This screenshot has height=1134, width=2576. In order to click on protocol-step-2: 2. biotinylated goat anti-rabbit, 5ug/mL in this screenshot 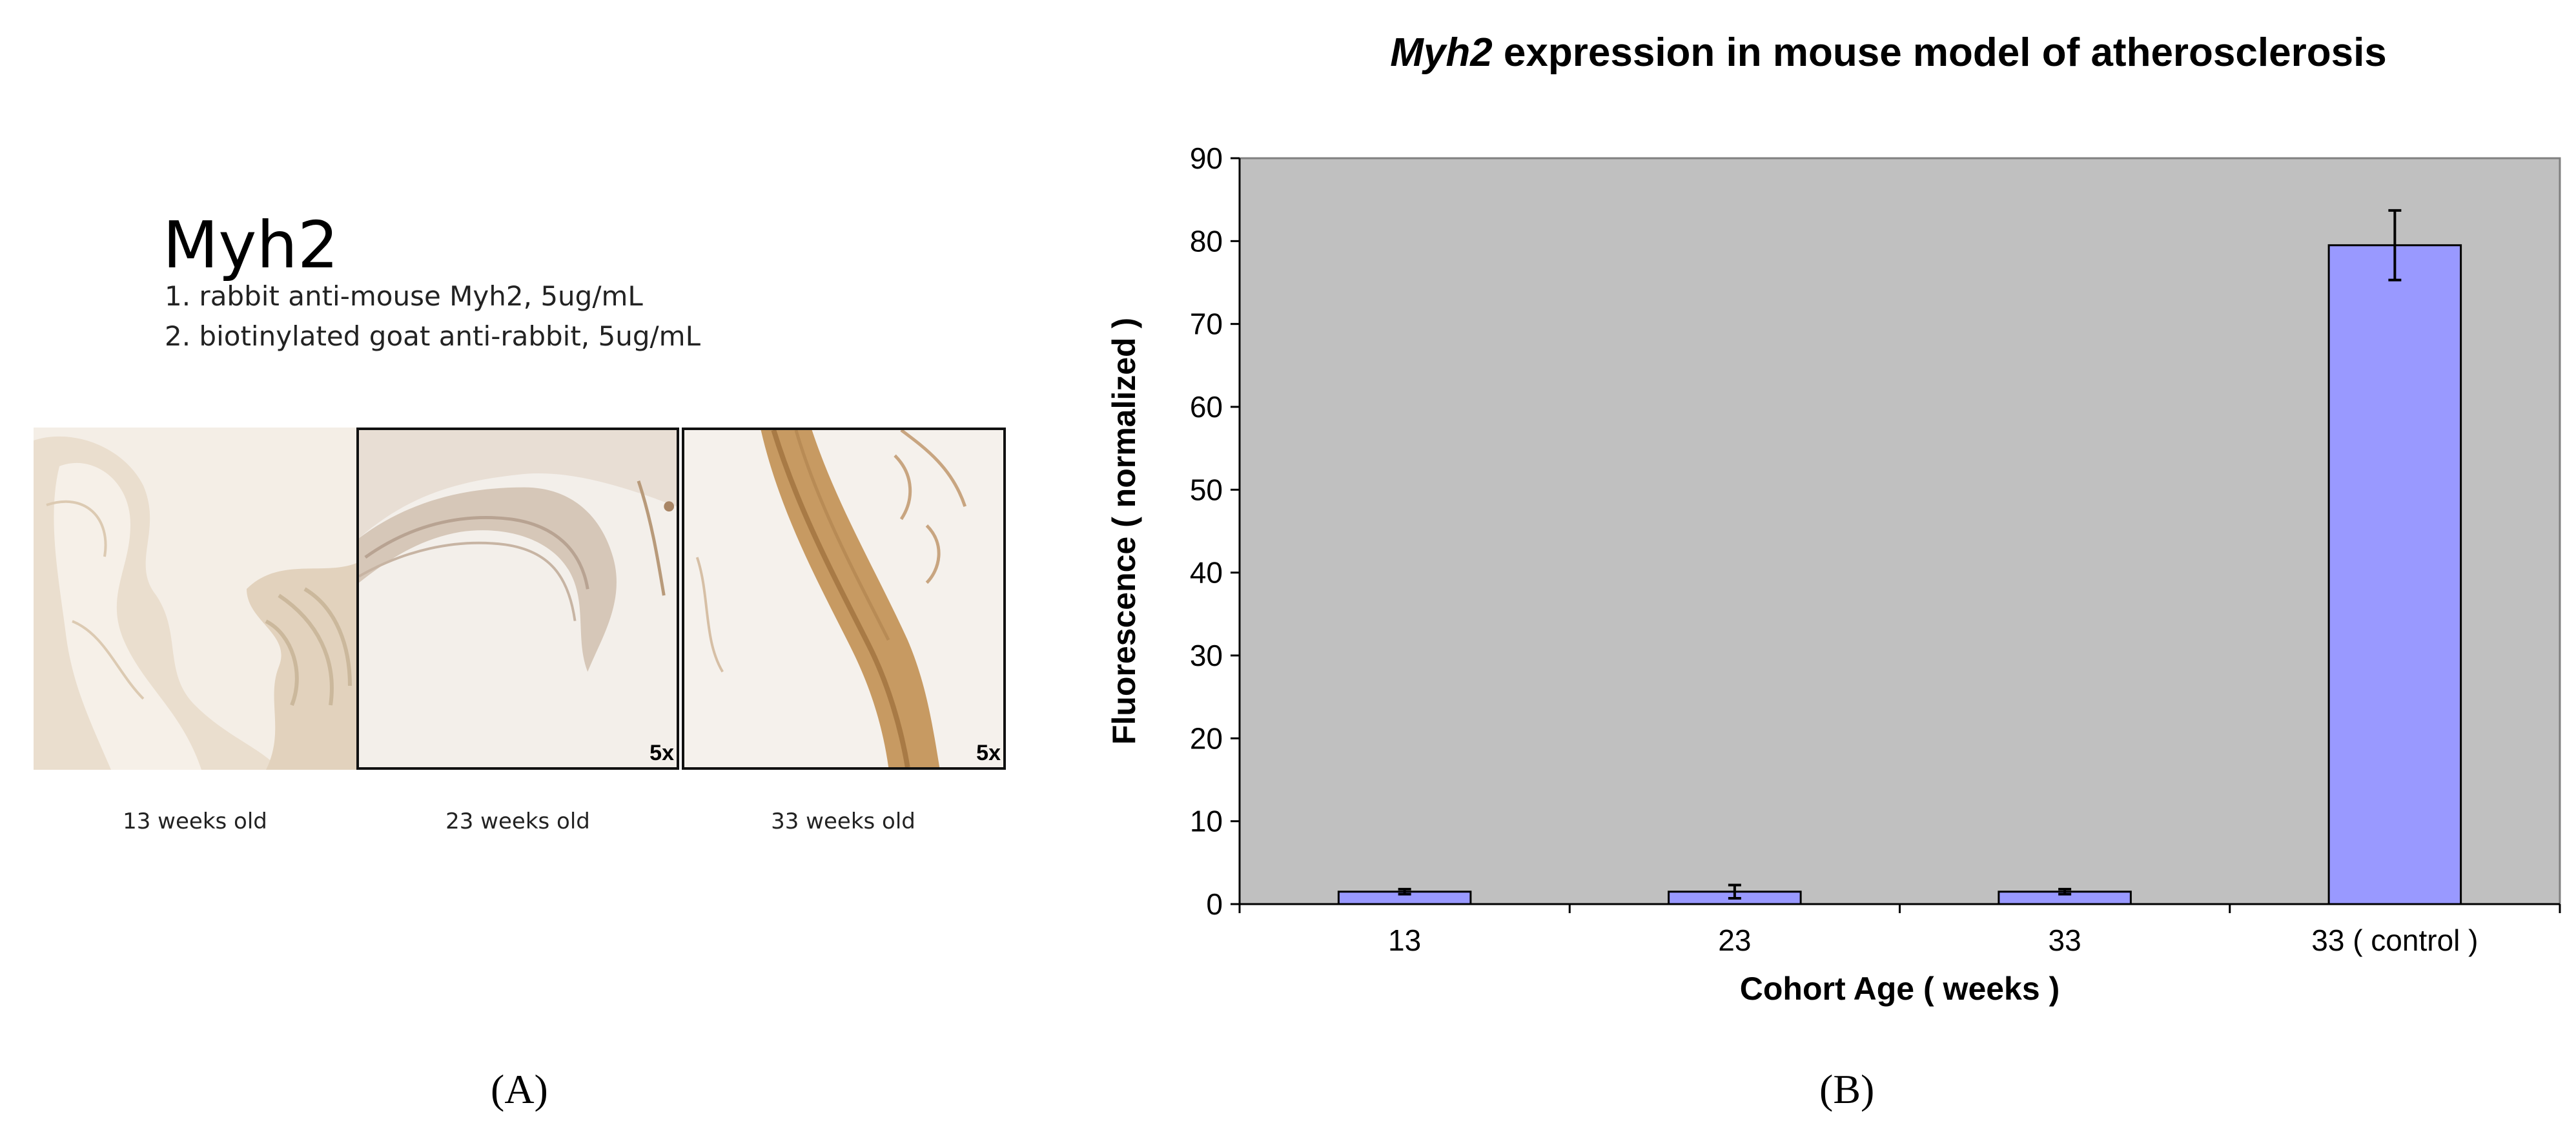, I will do `click(433, 336)`.